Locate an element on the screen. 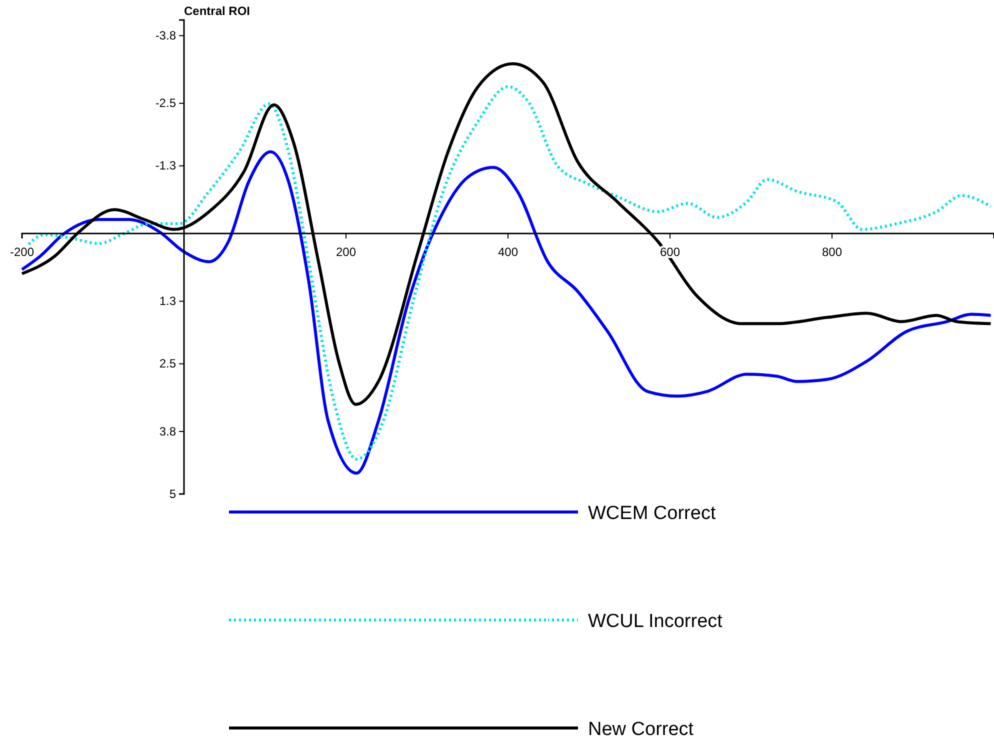  chart-title: Central ROI is located at coordinates (217, 11).